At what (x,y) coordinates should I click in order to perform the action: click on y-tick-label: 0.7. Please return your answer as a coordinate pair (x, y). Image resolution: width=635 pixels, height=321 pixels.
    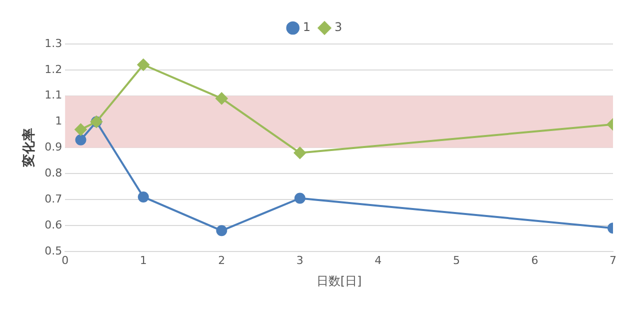
    Looking at the image, I should click on (53, 199).